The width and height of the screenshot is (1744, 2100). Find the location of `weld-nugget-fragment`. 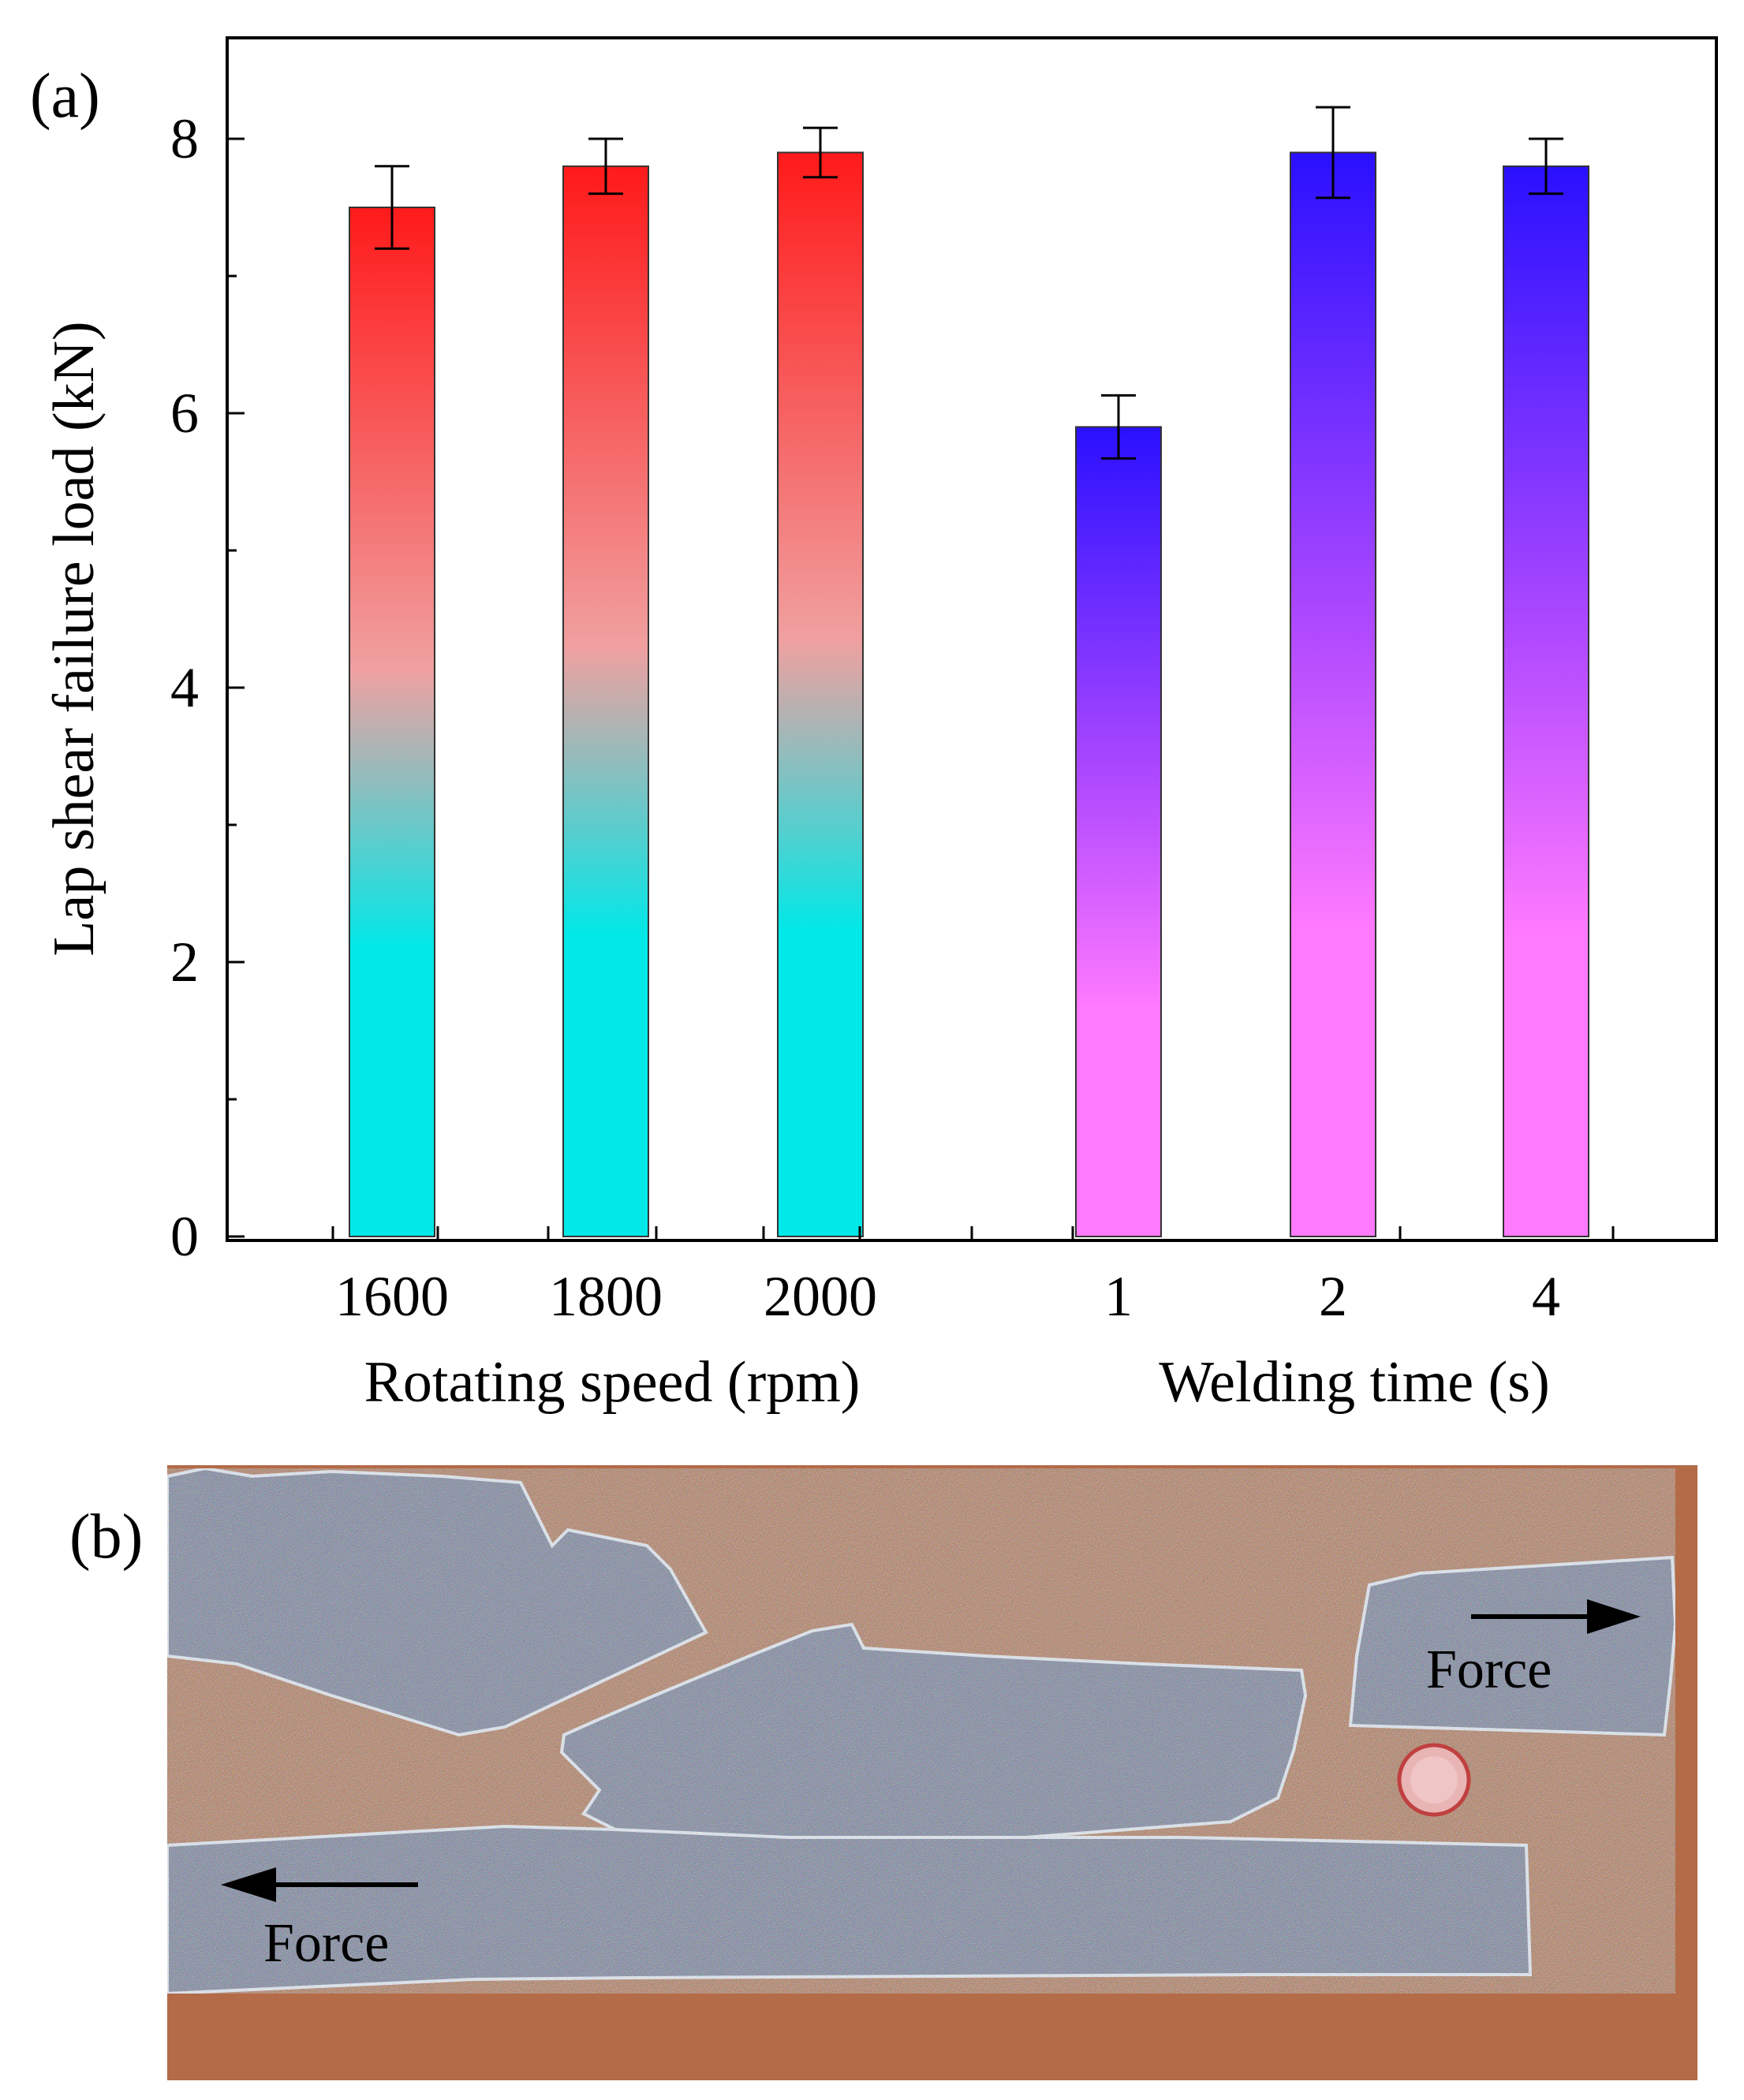

weld-nugget-fragment is located at coordinates (933, 1730).